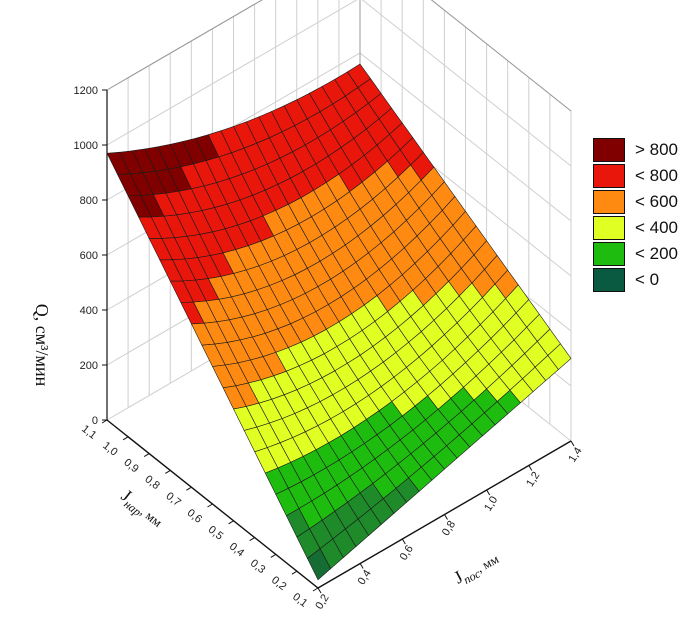 Image resolution: width=700 pixels, height=617 pixels. I want to click on z-tick-label: 400, so click(89, 311).